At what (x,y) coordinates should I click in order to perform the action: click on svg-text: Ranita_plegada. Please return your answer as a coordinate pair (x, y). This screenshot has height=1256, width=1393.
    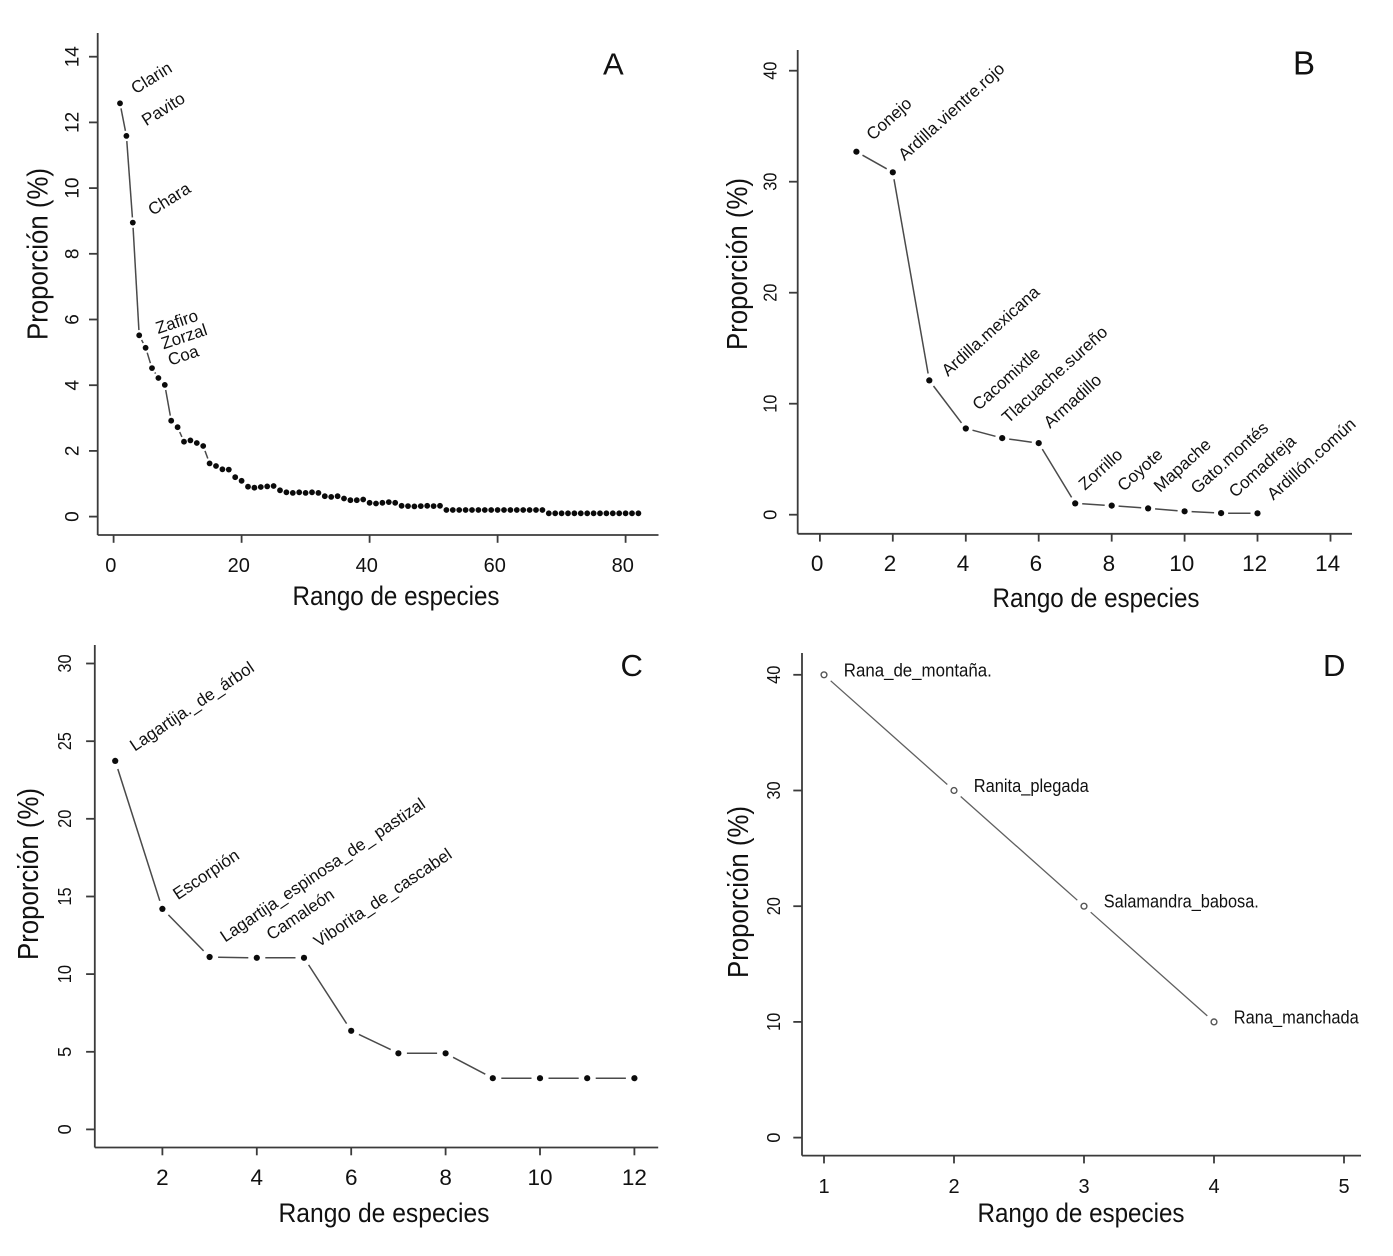
    Looking at the image, I should click on (1032, 786).